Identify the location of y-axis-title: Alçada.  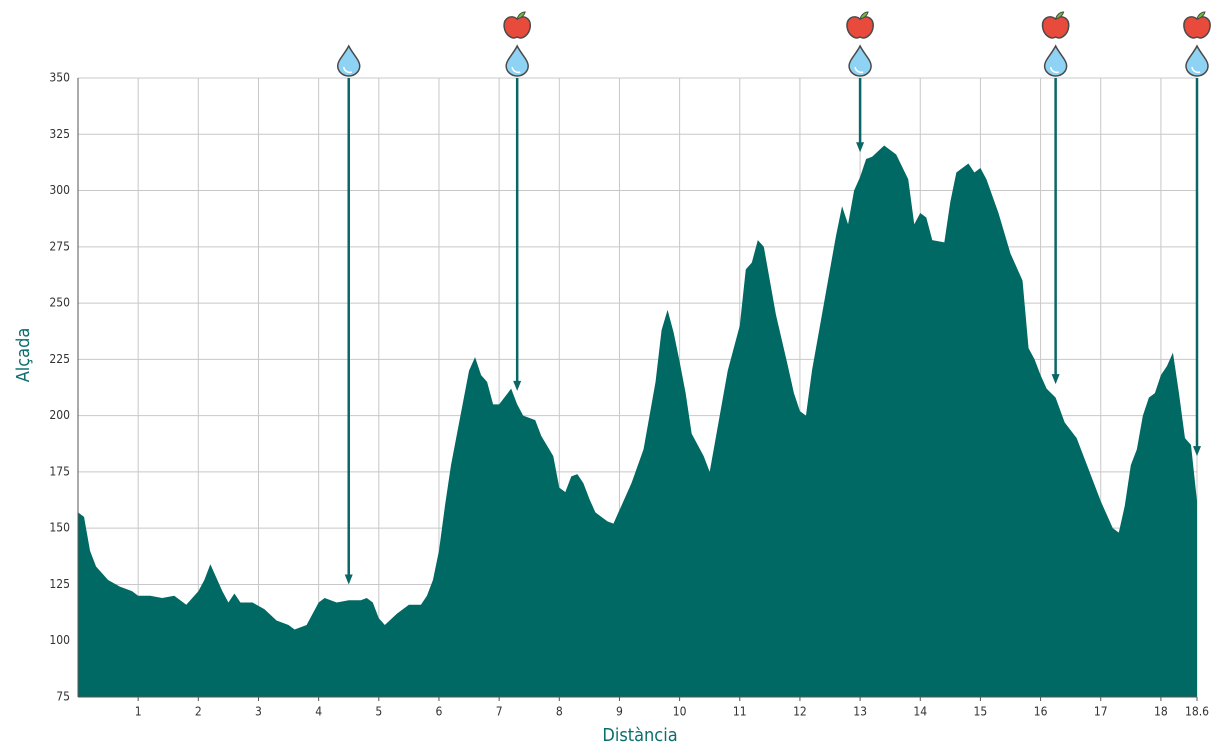
(23, 355).